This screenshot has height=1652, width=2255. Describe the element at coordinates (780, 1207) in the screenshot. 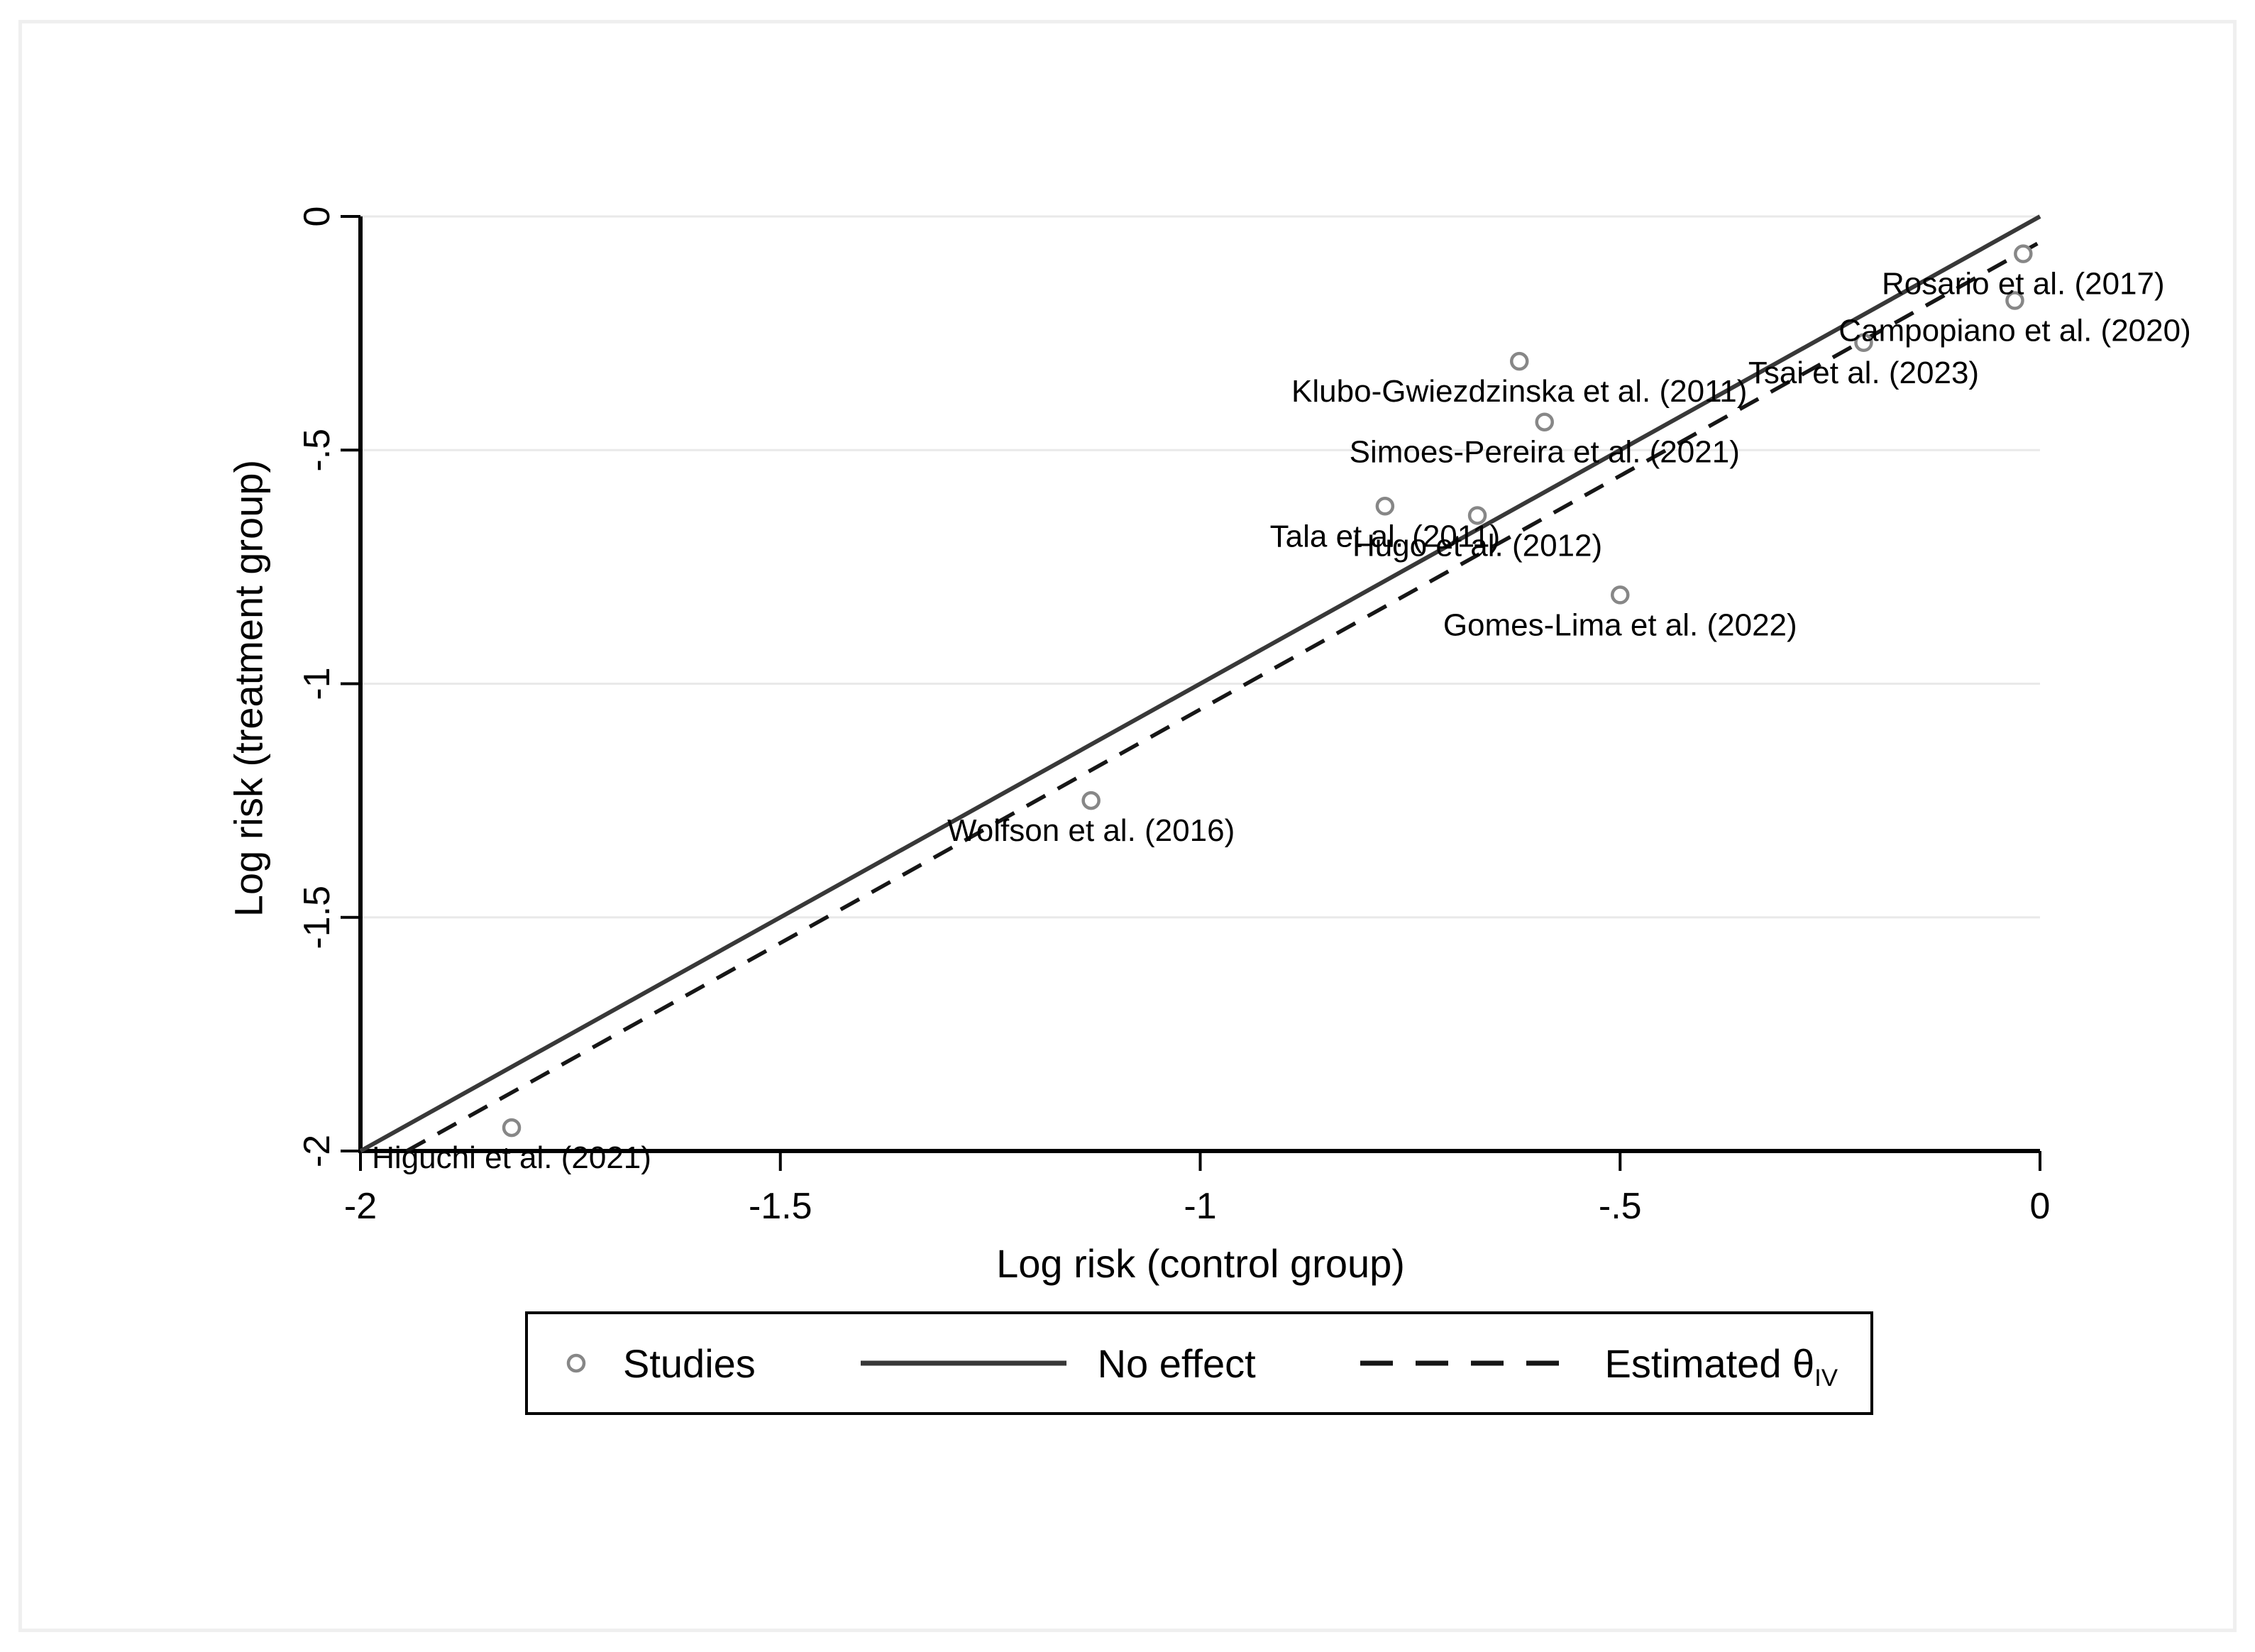

I see `x-axis-tick-label: -1.5` at that location.